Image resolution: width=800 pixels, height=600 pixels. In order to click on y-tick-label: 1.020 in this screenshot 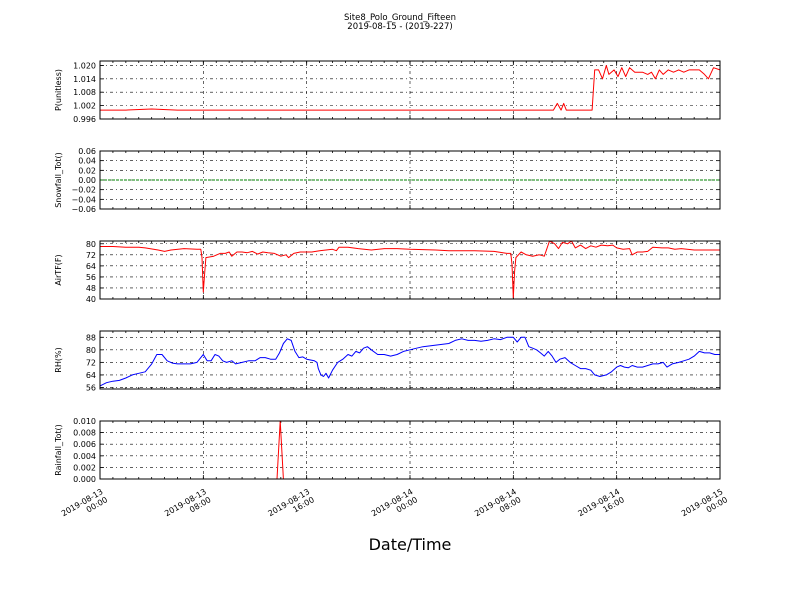, I will do `click(84, 65)`.